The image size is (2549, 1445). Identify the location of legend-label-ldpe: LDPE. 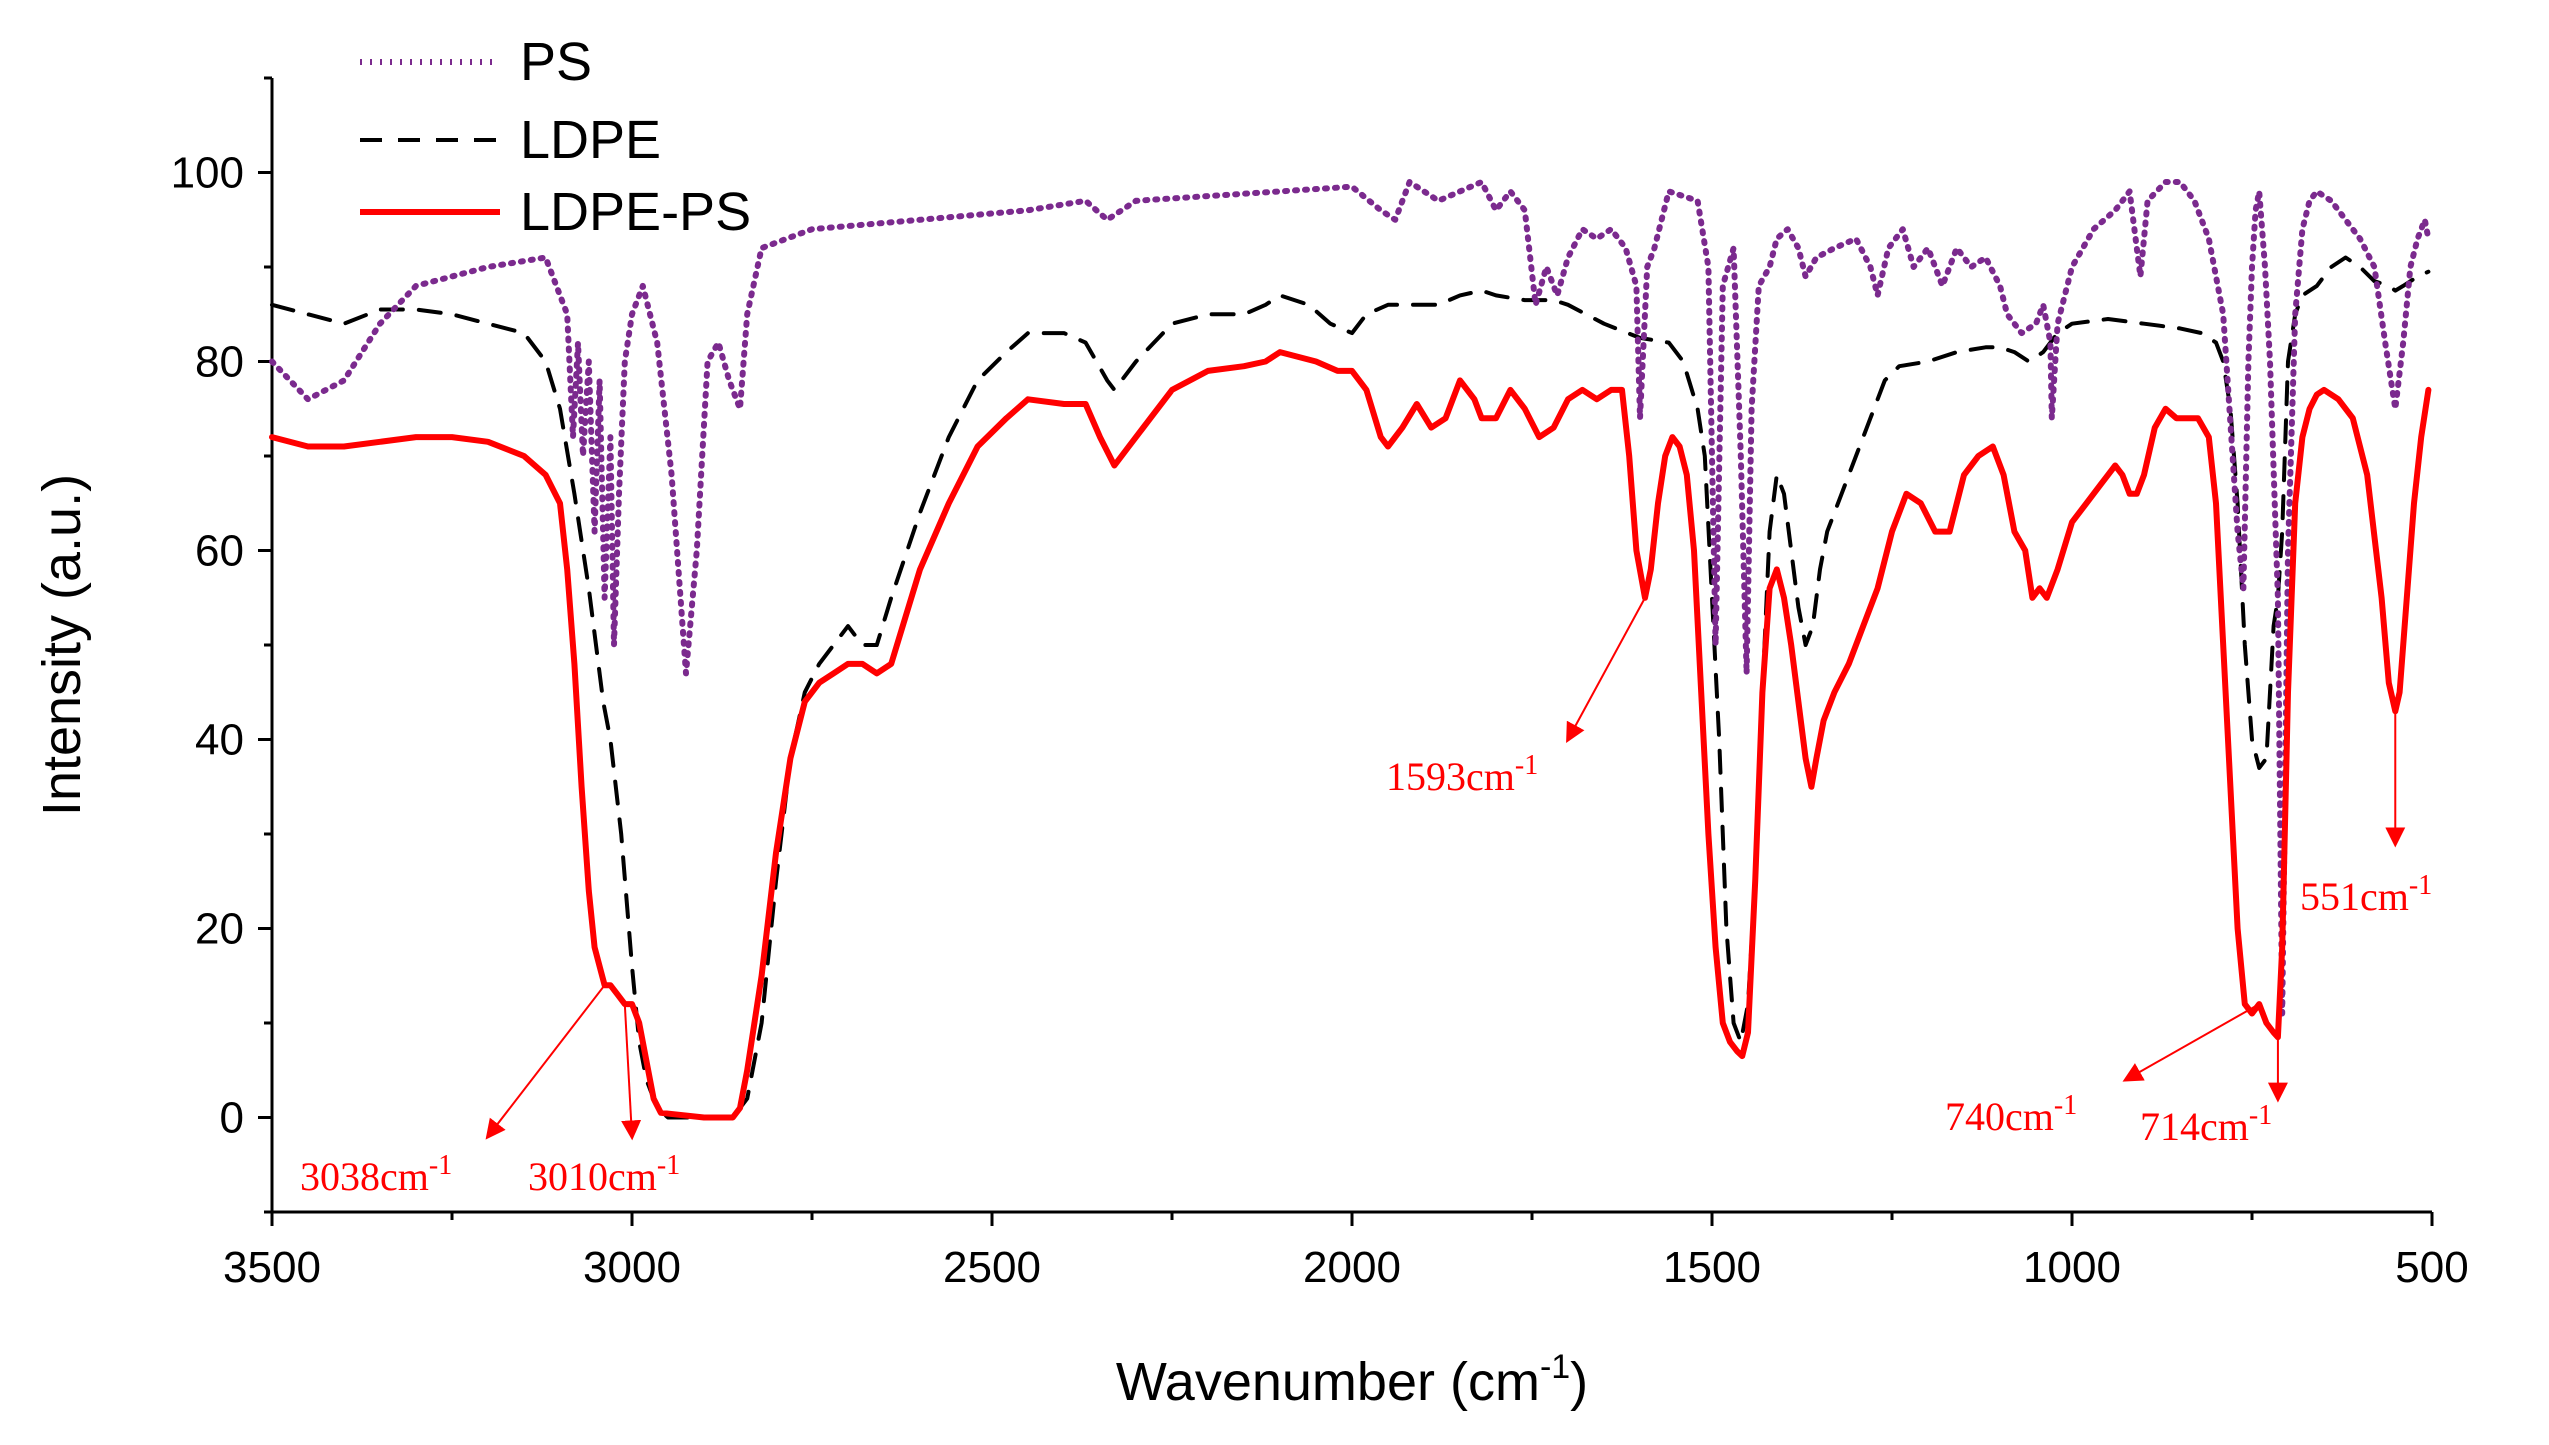
(590, 140).